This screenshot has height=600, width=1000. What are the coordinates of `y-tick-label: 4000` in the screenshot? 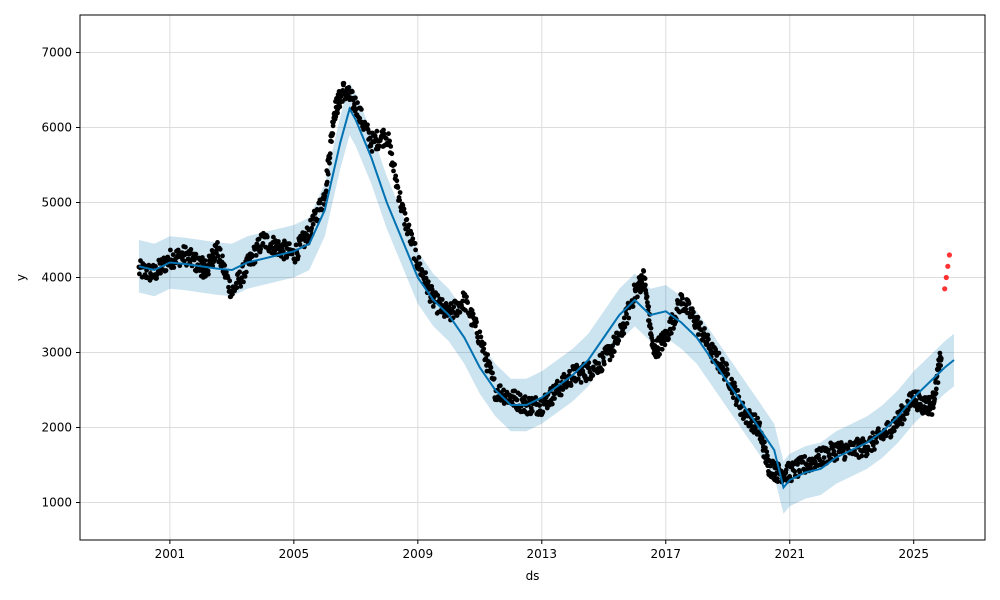 It's located at (56, 278).